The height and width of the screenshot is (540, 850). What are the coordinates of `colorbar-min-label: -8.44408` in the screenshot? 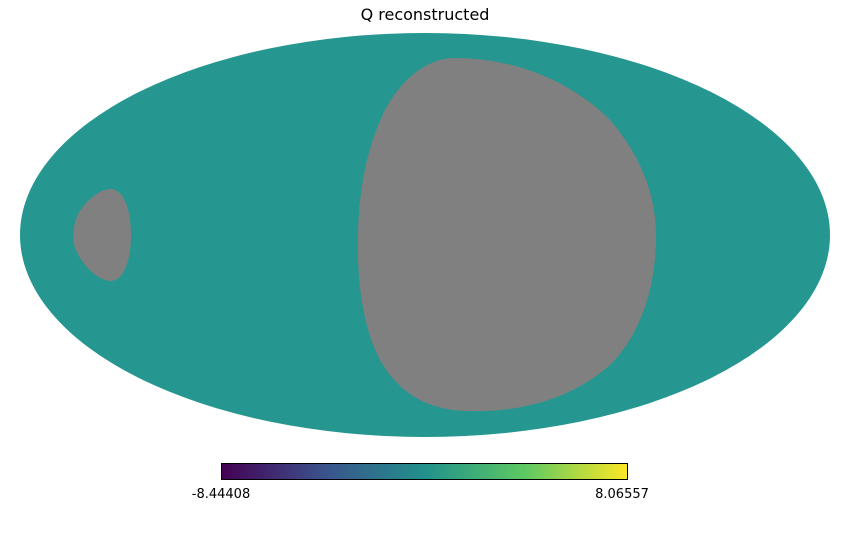 It's located at (221, 494).